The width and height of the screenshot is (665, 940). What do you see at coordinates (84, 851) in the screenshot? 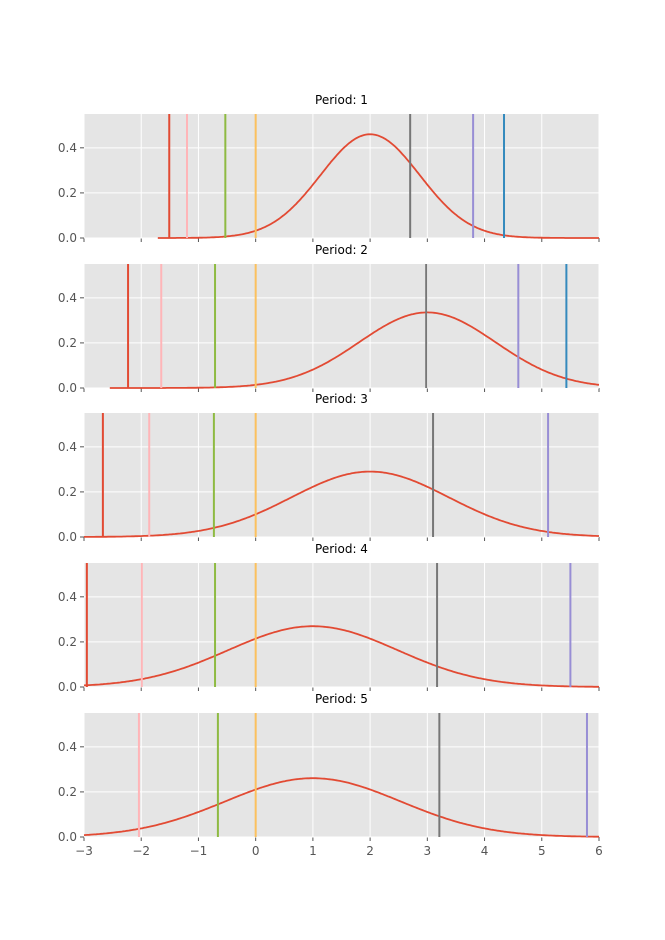
I see `x-tick-label: −3` at bounding box center [84, 851].